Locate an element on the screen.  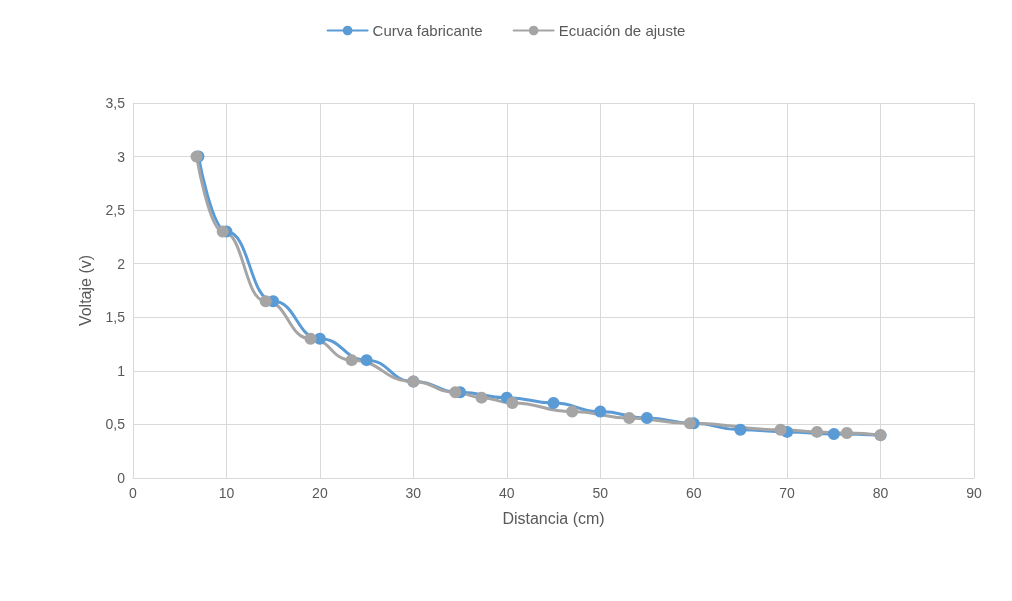
y-tick-label: 1,5 is located at coordinates (115, 317).